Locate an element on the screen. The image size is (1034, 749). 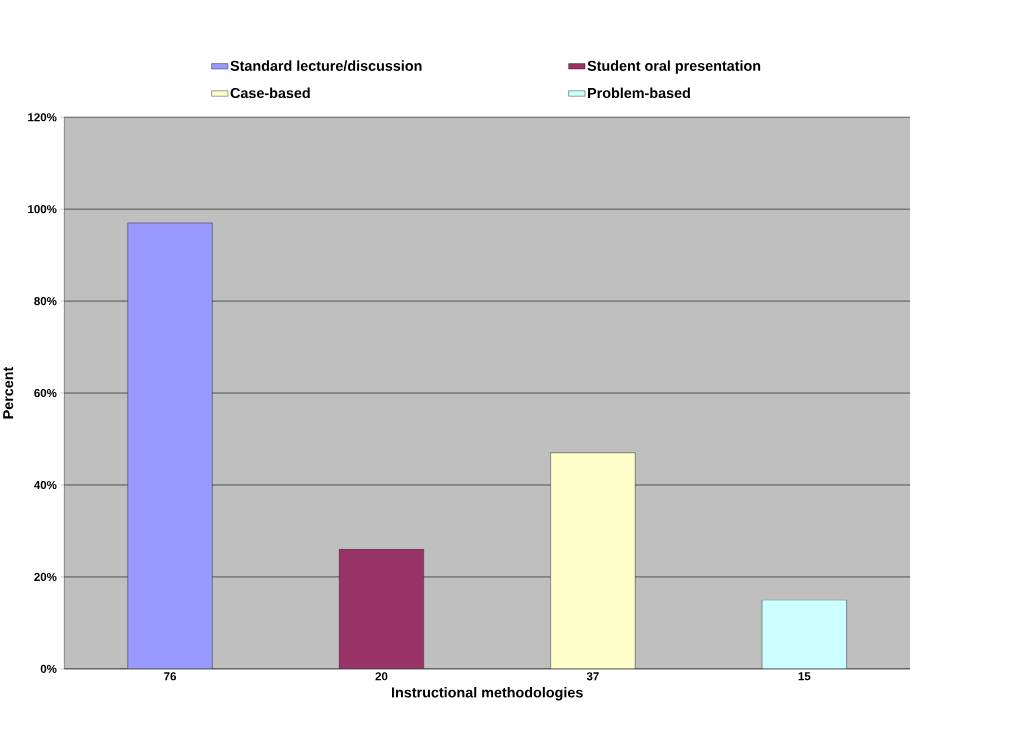
legend-label: Standard lecture/discussion is located at coordinates (326, 66).